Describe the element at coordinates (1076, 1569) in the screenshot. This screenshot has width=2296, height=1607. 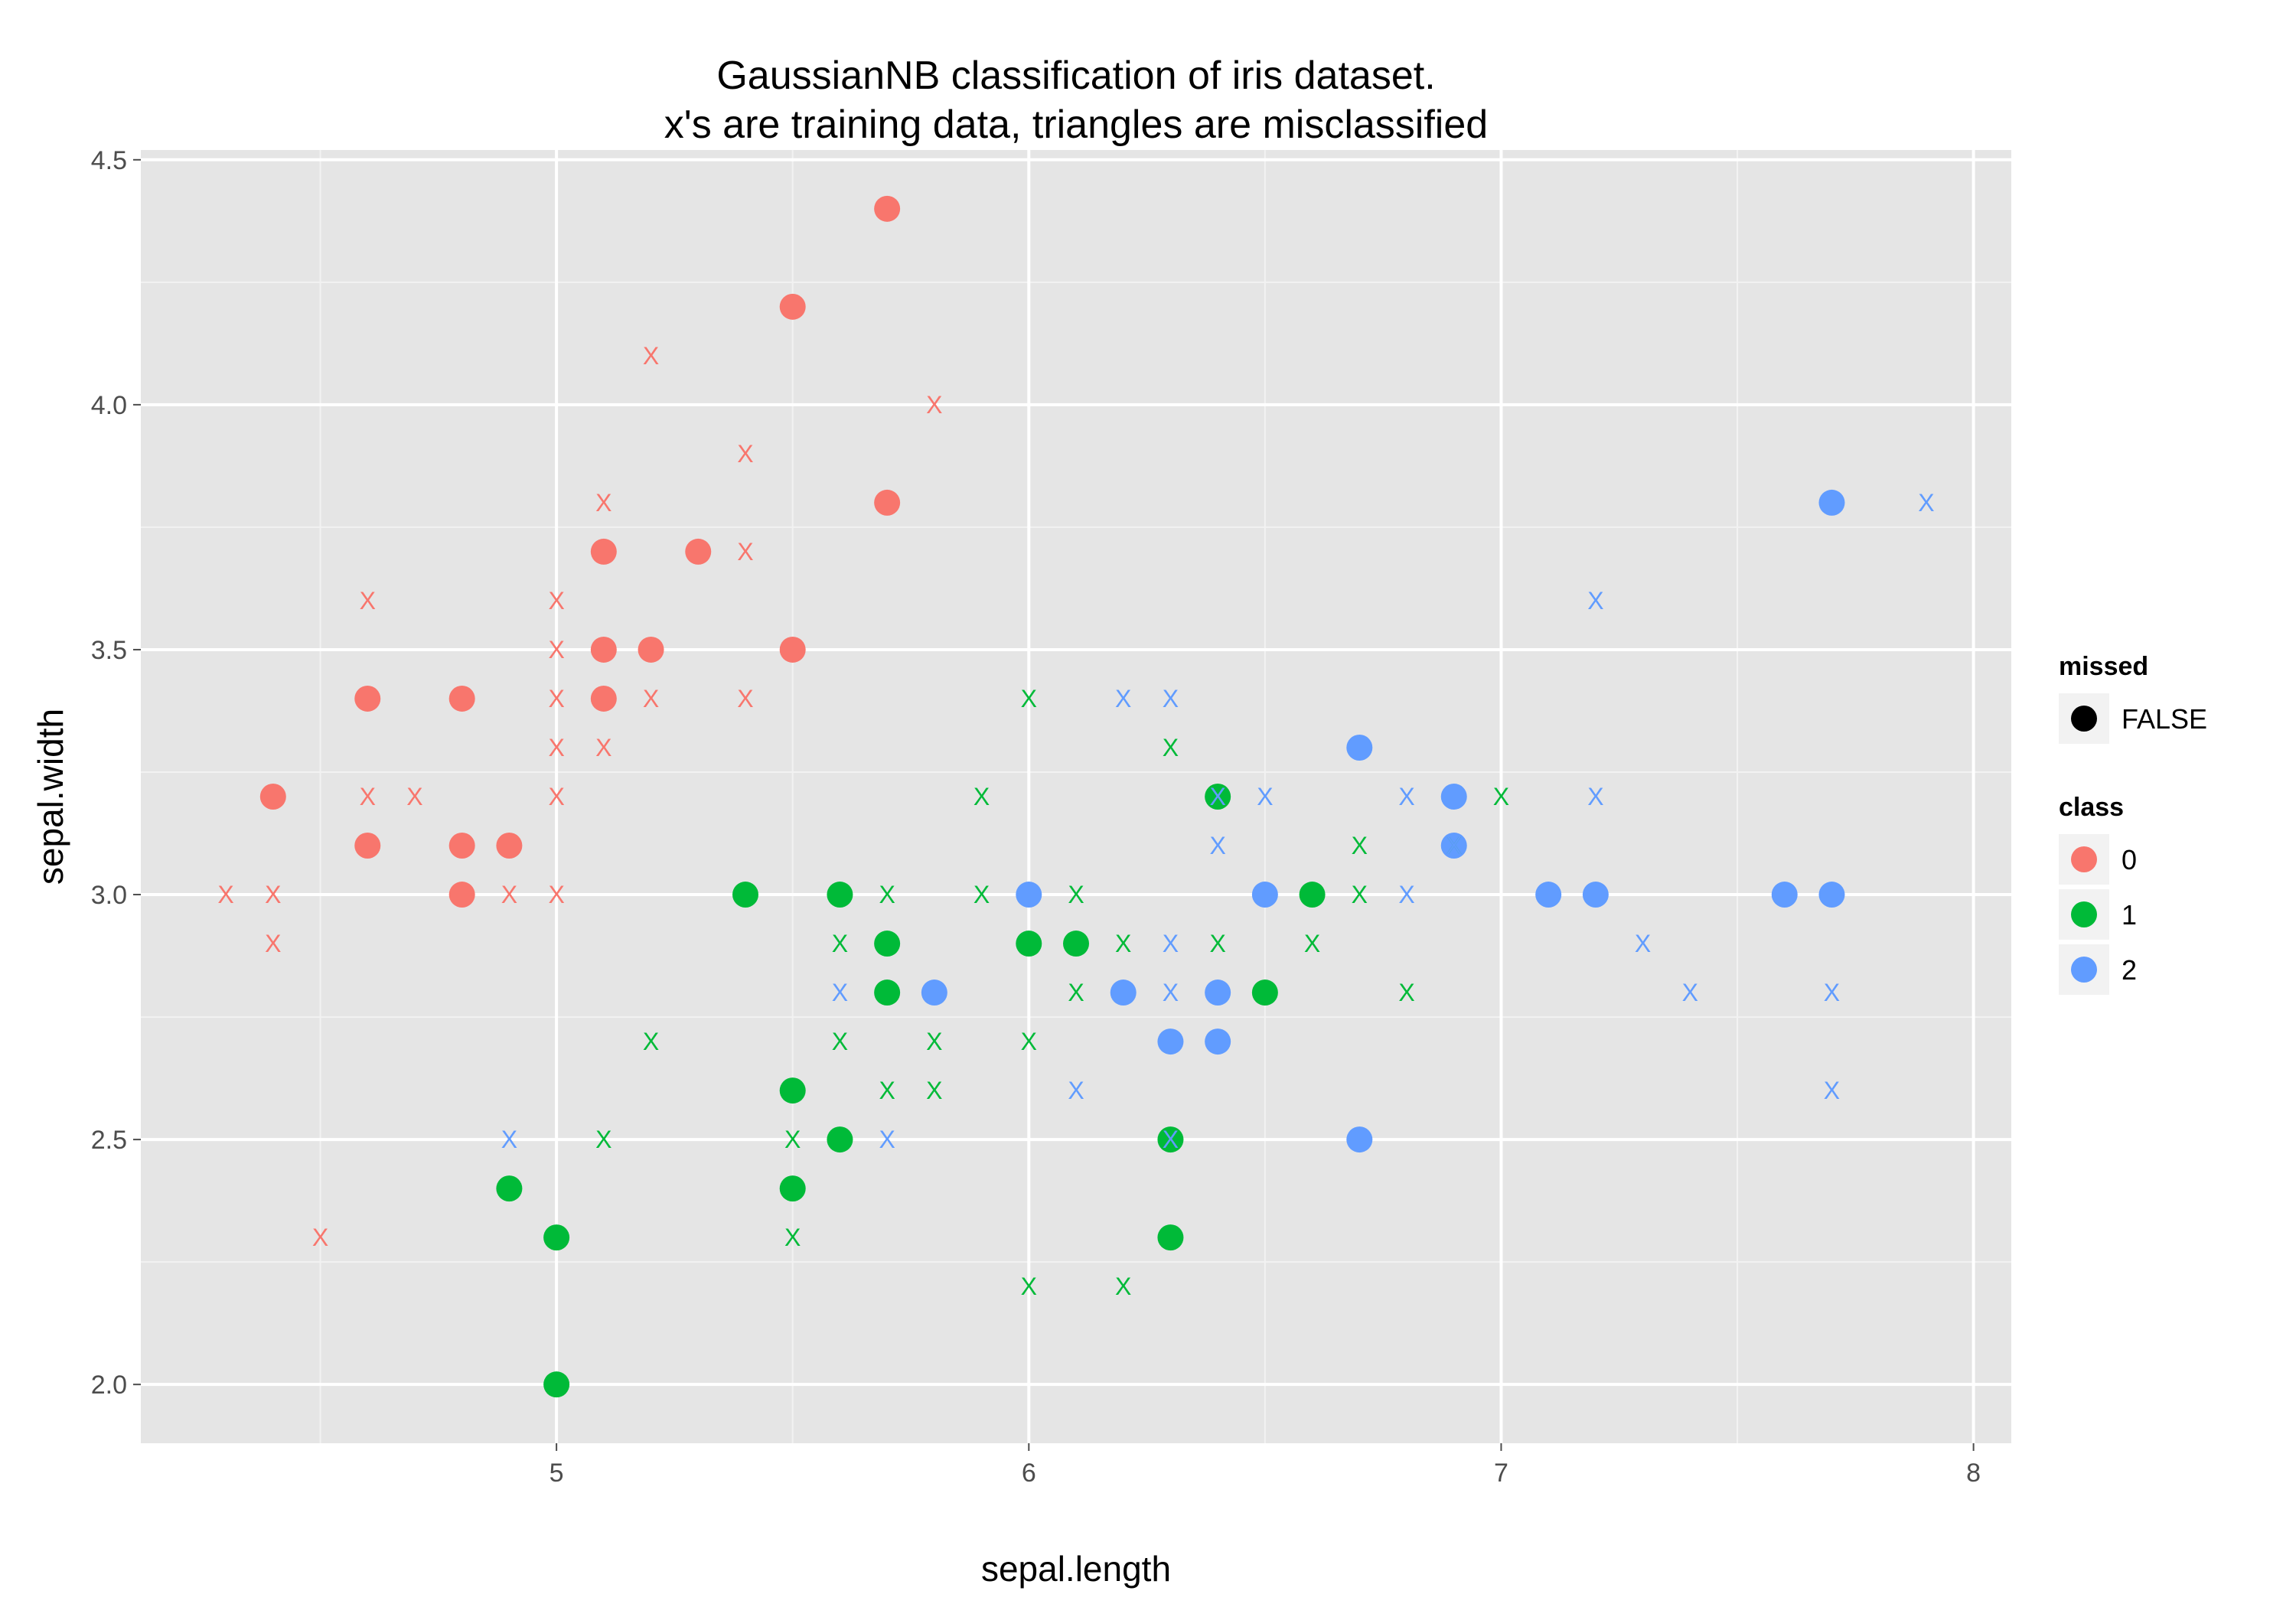
I see `x-axis-title: sepal.length` at that location.